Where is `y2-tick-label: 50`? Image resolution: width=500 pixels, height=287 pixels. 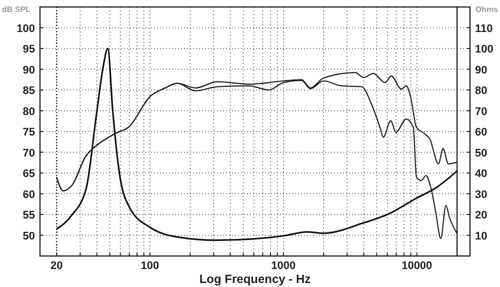
y2-tick-label: 50 is located at coordinates (481, 153).